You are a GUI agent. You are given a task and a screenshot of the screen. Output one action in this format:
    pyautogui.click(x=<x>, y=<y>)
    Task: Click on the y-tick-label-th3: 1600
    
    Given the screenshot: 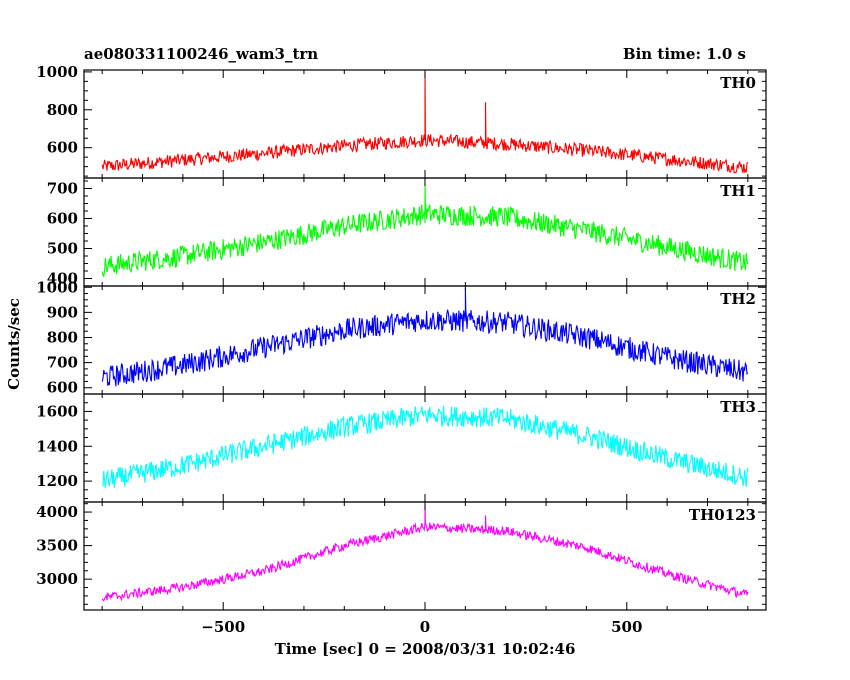 What is the action you would take?
    pyautogui.click(x=57, y=411)
    